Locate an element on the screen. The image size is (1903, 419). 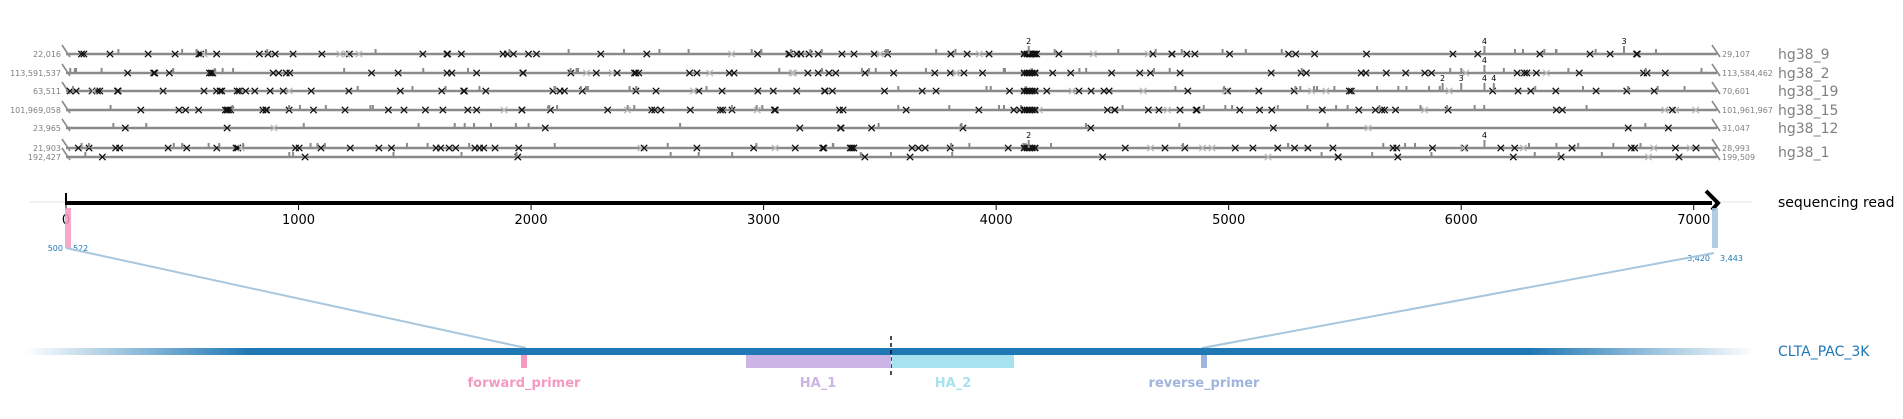
read-tick-label: 2000 is located at coordinates (531, 220).